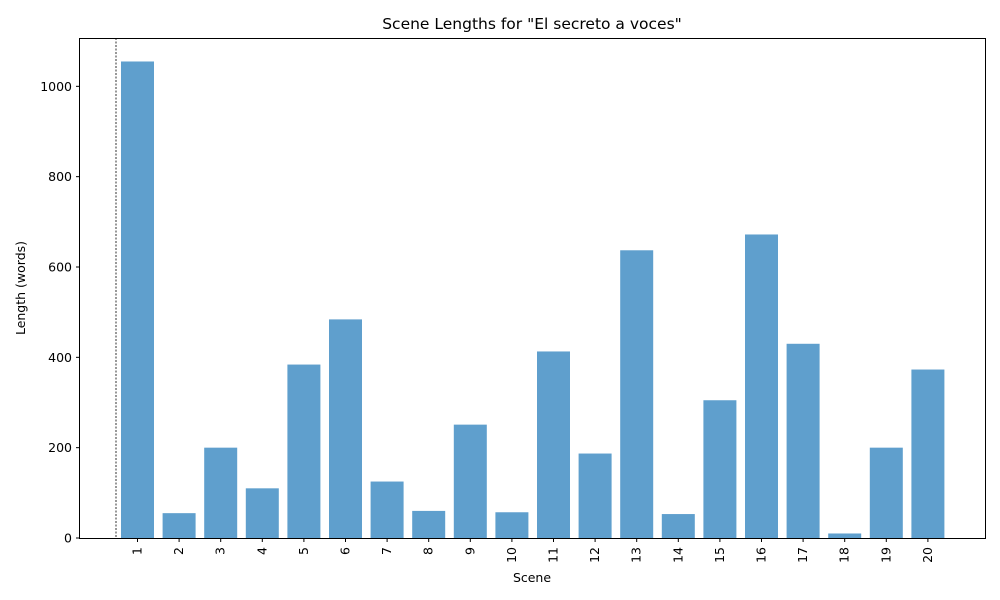  What do you see at coordinates (636, 555) in the screenshot?
I see `x-tick-label: 13` at bounding box center [636, 555].